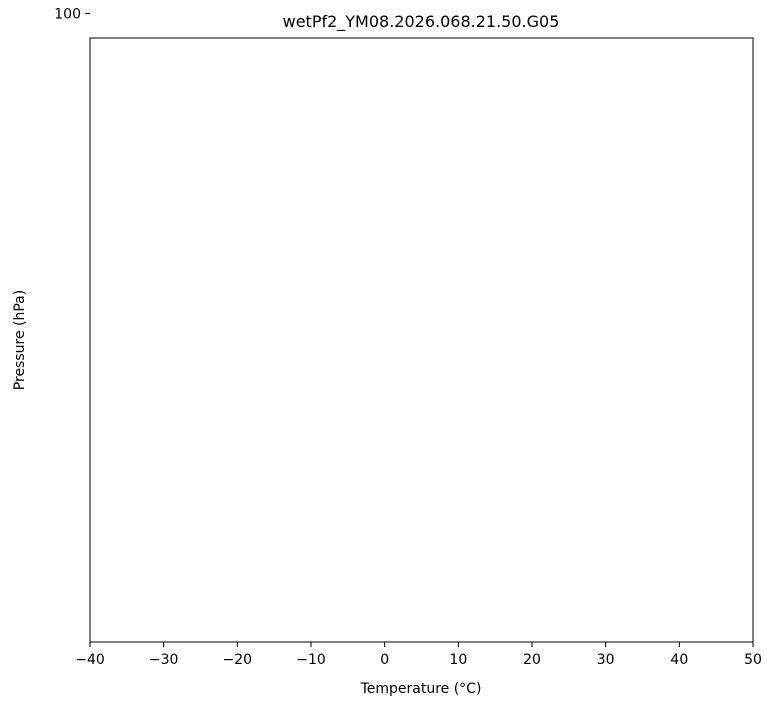 The width and height of the screenshot is (775, 708). I want to click on x-tick-label: −30, so click(164, 660).